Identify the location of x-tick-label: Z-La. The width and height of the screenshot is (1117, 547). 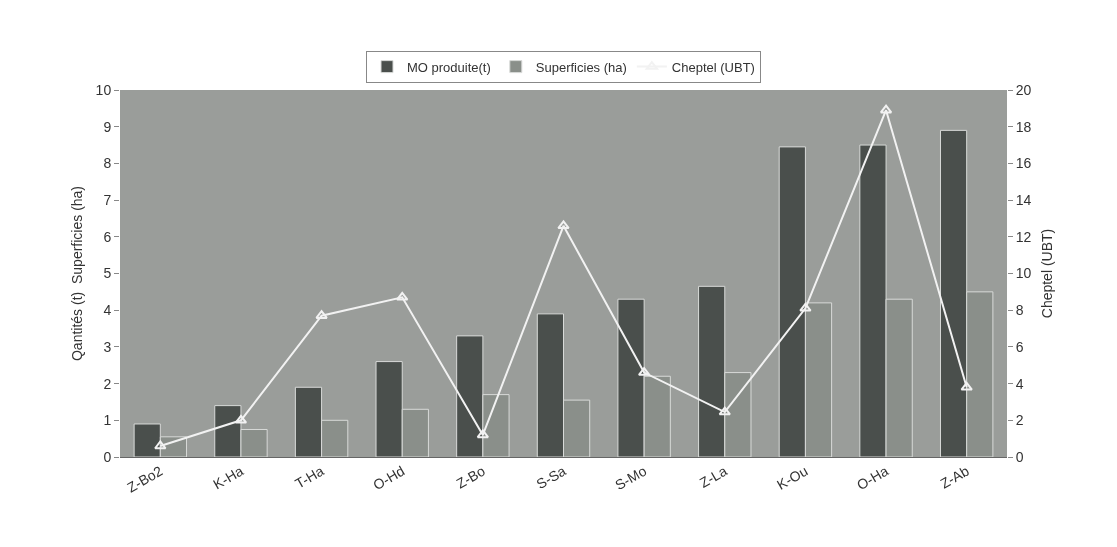
(713, 476).